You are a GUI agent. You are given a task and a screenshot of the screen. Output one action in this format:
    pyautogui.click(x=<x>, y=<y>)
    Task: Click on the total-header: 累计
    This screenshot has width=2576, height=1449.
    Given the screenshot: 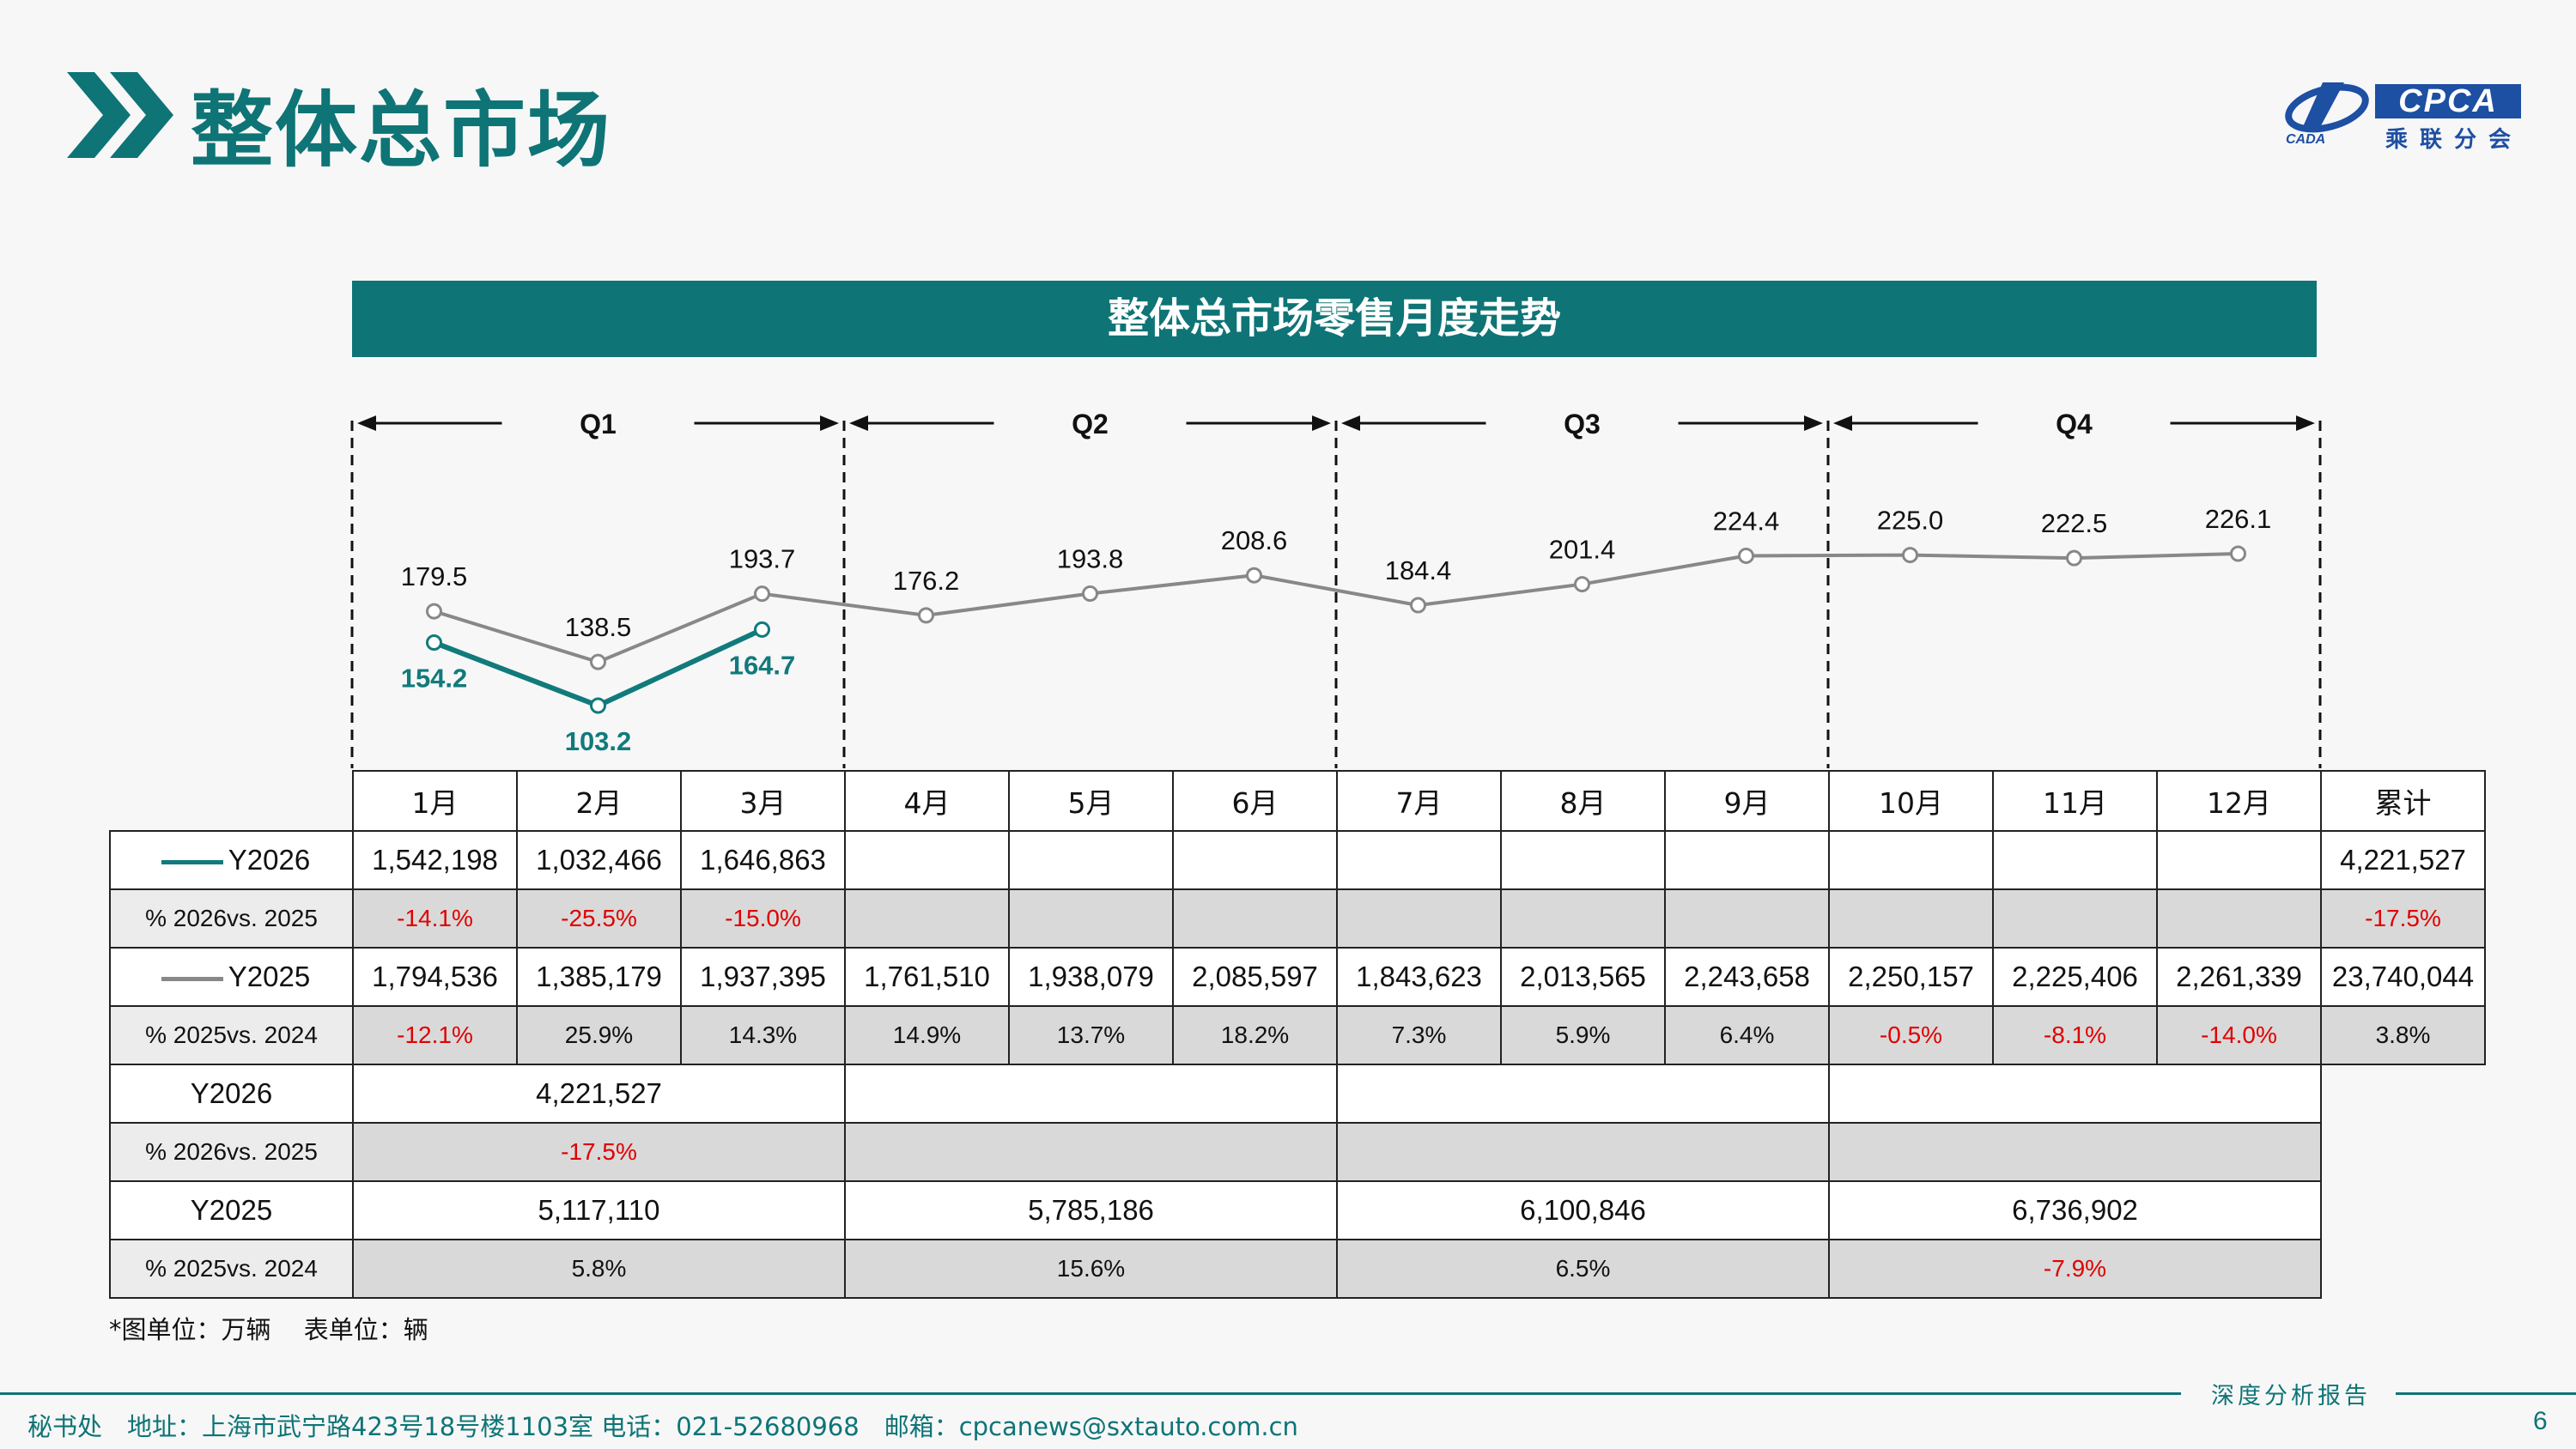 What is the action you would take?
    pyautogui.click(x=2403, y=801)
    